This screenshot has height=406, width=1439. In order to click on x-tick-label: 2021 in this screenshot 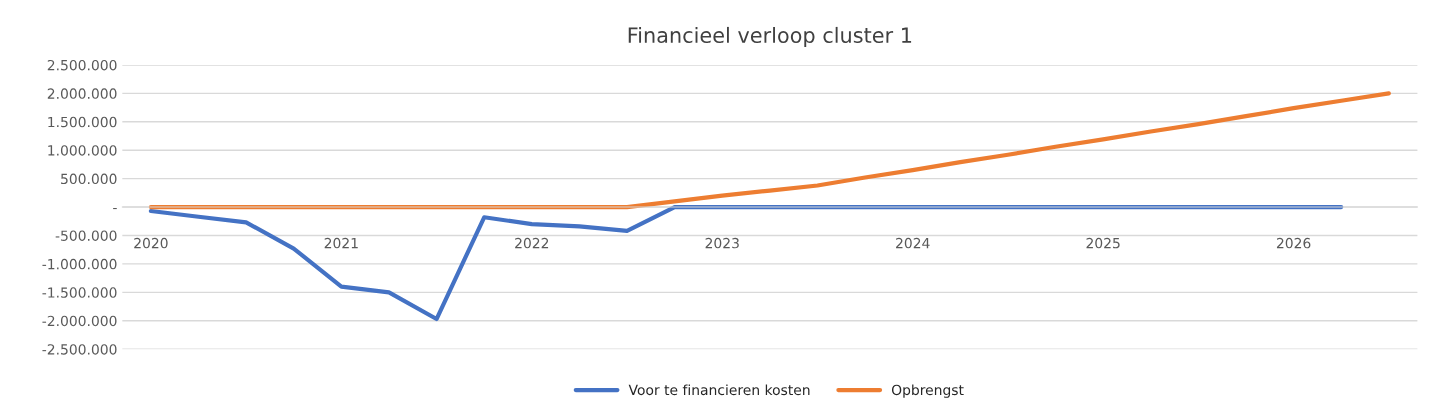, I will do `click(341, 243)`.